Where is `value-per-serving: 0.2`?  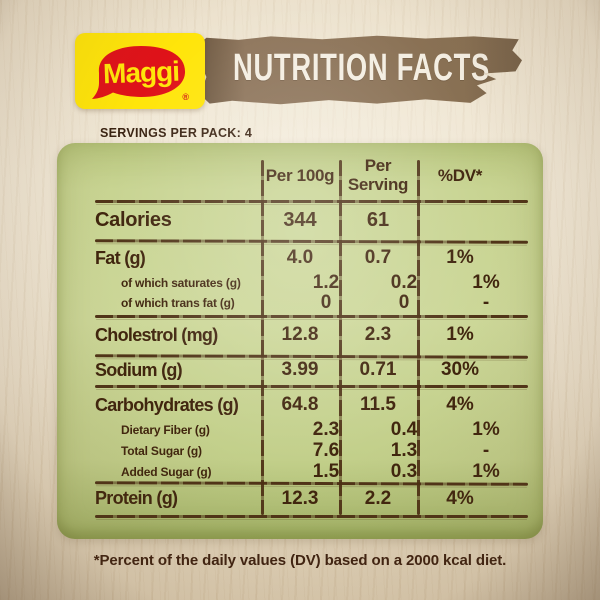
value-per-serving: 0.2 is located at coordinates (404, 282).